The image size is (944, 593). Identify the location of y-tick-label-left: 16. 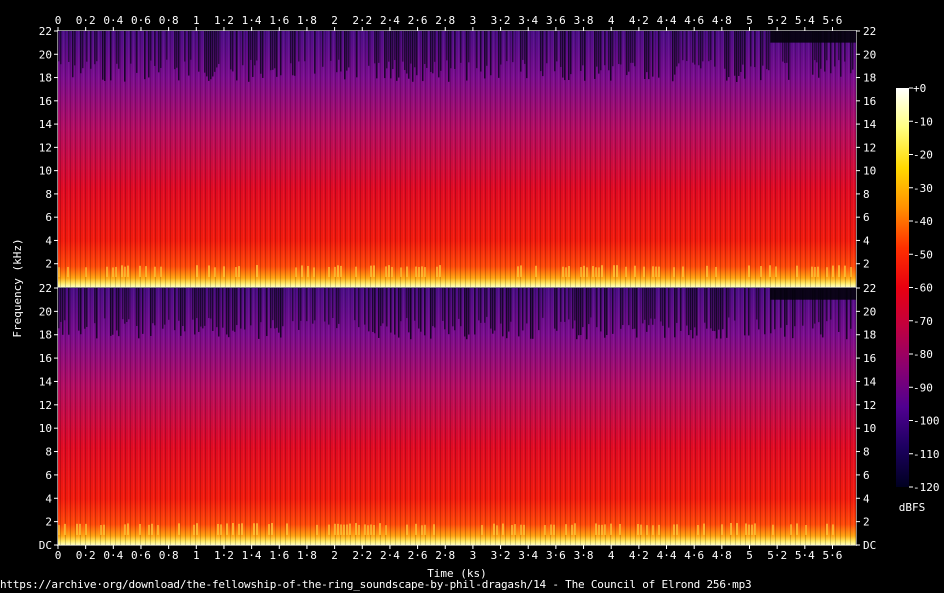
(45, 101).